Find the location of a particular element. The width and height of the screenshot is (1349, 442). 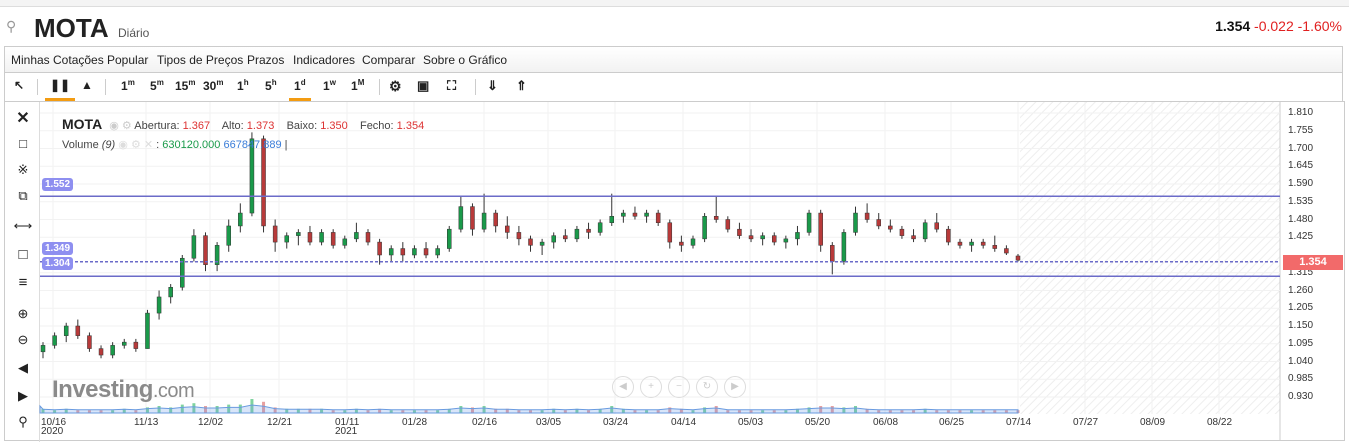

settings-gear-icon: ⚙ is located at coordinates (395, 86).